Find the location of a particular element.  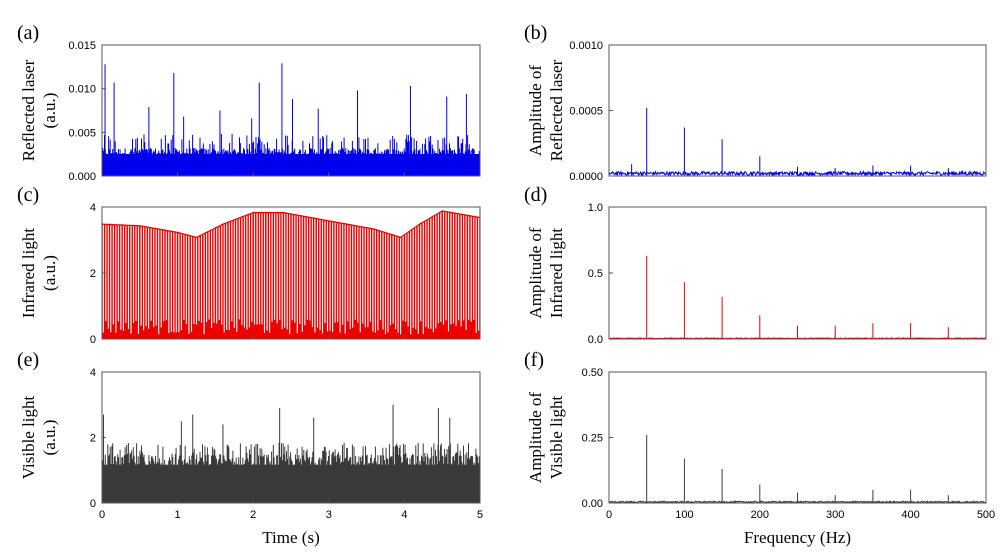

panel-letter: (f) is located at coordinates (534, 360).